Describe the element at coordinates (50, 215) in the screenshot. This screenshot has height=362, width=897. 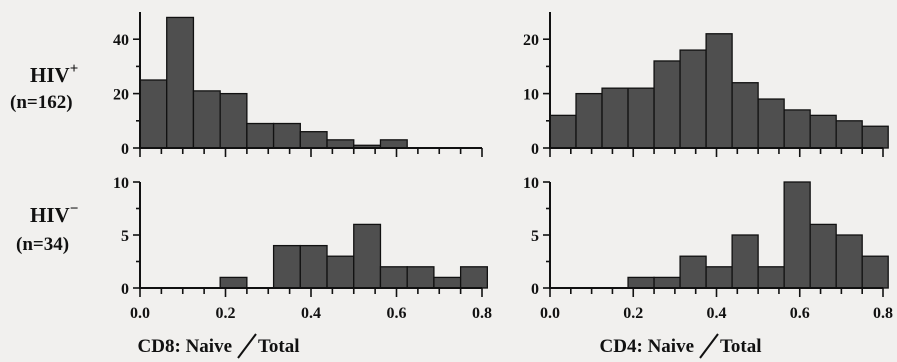
I see `row-label-hiv-negative-group: HIV` at that location.